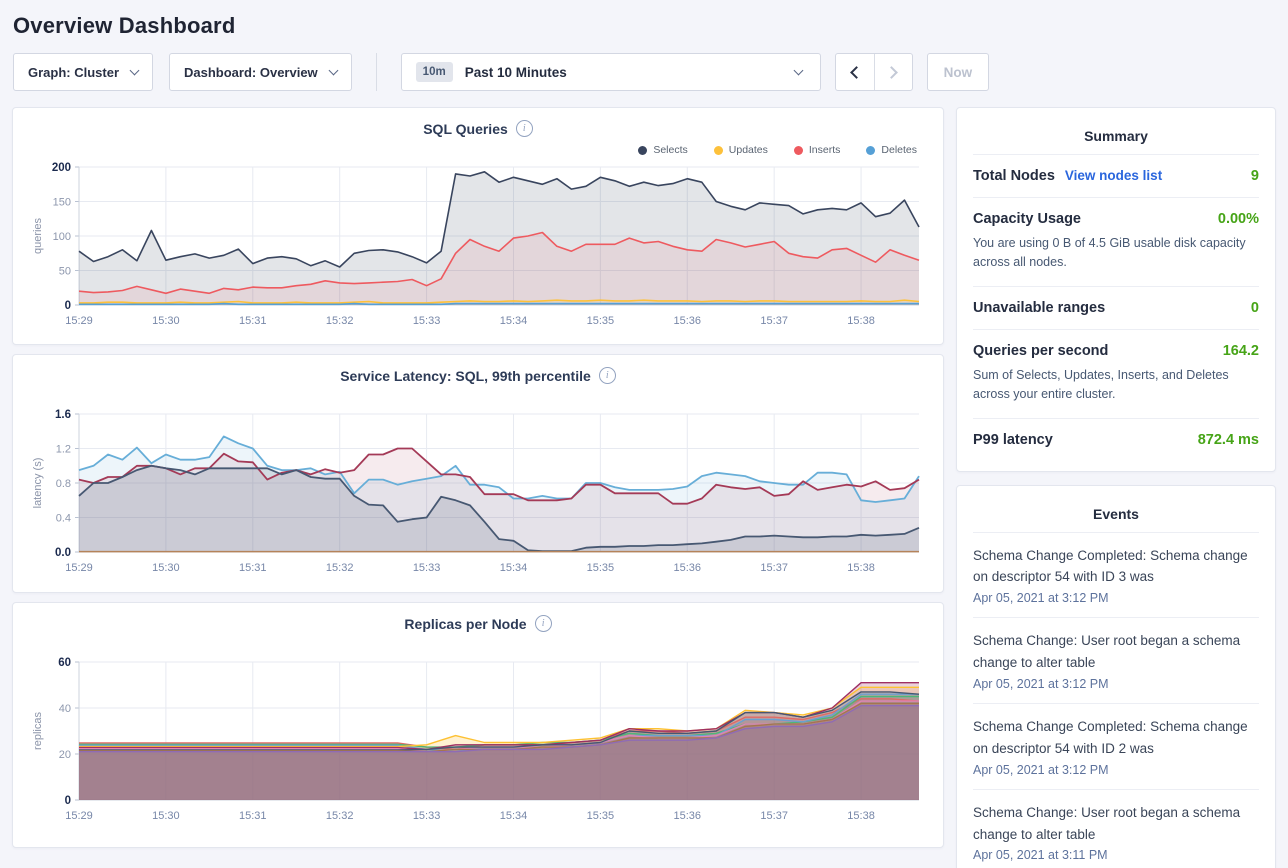 The image size is (1288, 868). Describe the element at coordinates (1116, 136) in the screenshot. I see `summary-title: Summary` at that location.